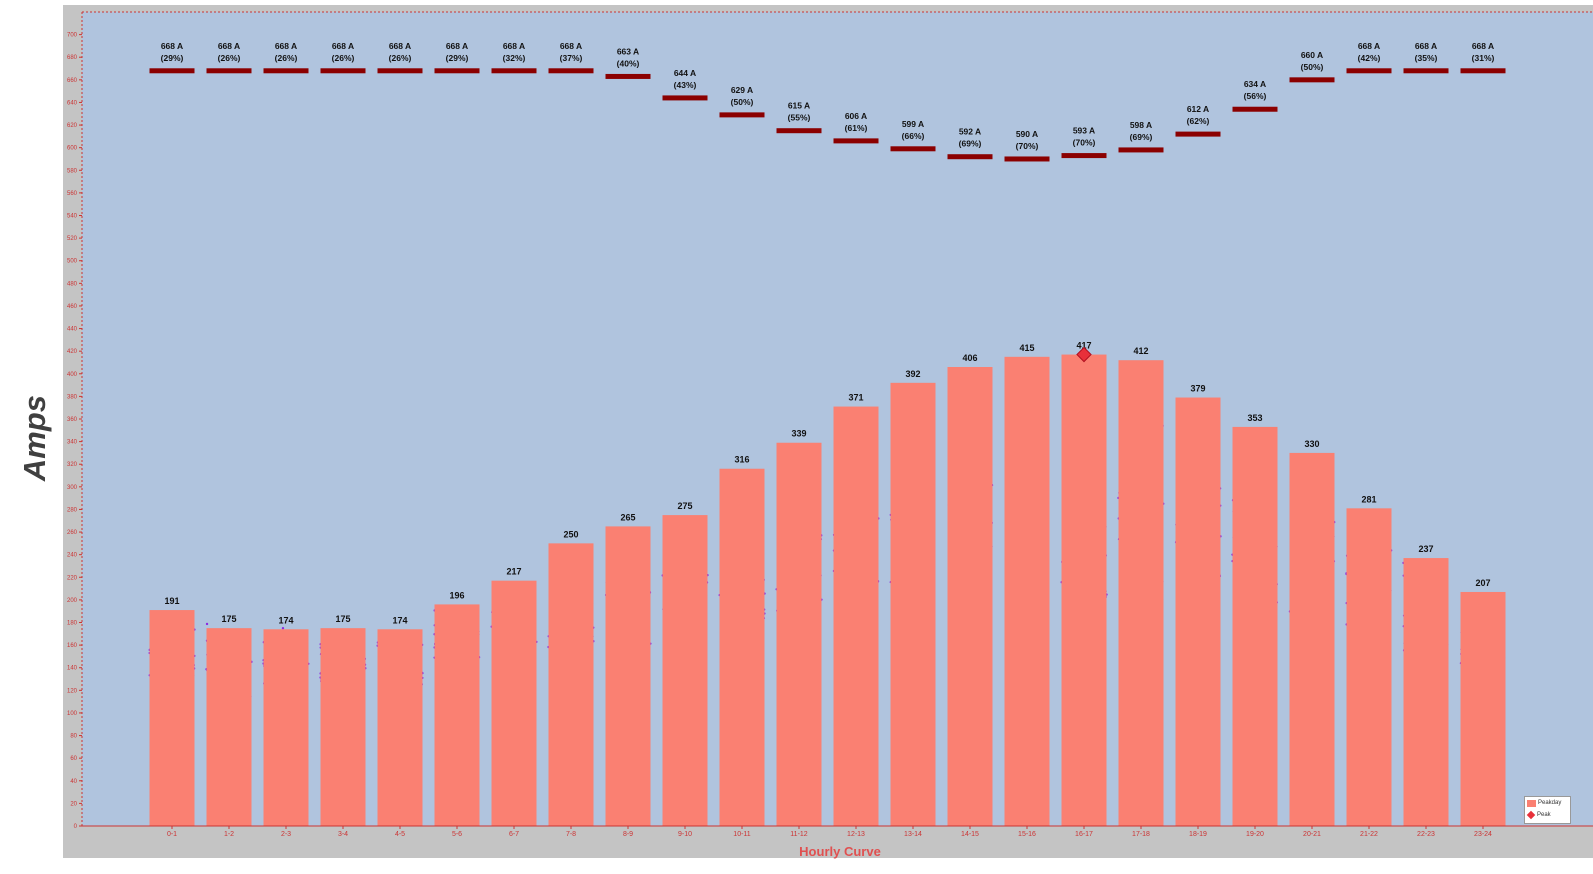 The image size is (1593, 874). Describe the element at coordinates (171, 601) in the screenshot. I see `bar-value-label: 191` at that location.